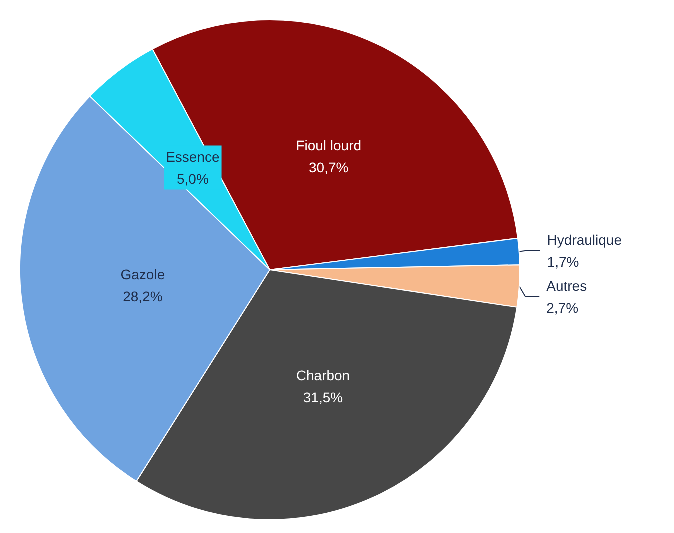 Image resolution: width=674 pixels, height=533 pixels. Describe the element at coordinates (323, 375) in the screenshot. I see `slice-label: Charbon` at that location.